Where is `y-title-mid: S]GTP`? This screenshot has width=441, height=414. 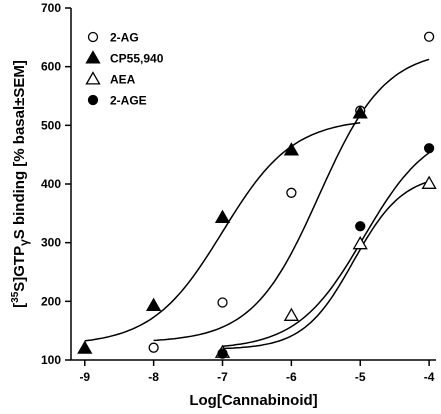
y-title-mid: S]GTP is located at coordinates (19, 269).